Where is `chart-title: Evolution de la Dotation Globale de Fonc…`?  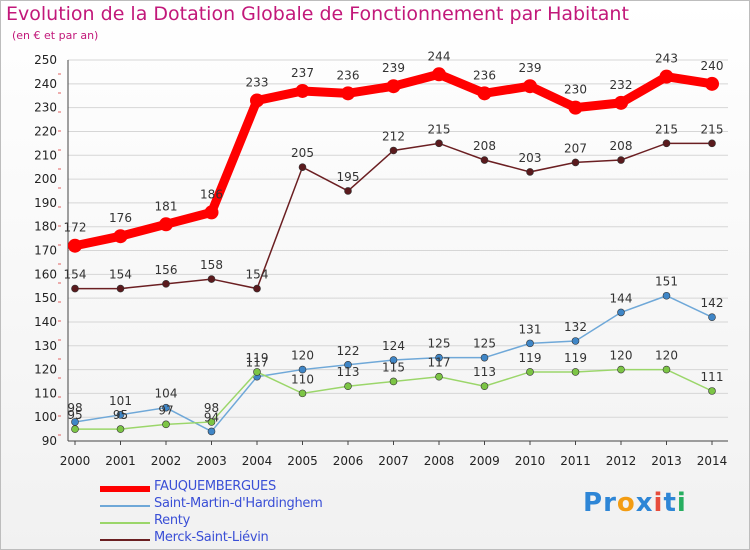
chart-title: Evolution de la Dotation Globale de Fonc… is located at coordinates (317, 14).